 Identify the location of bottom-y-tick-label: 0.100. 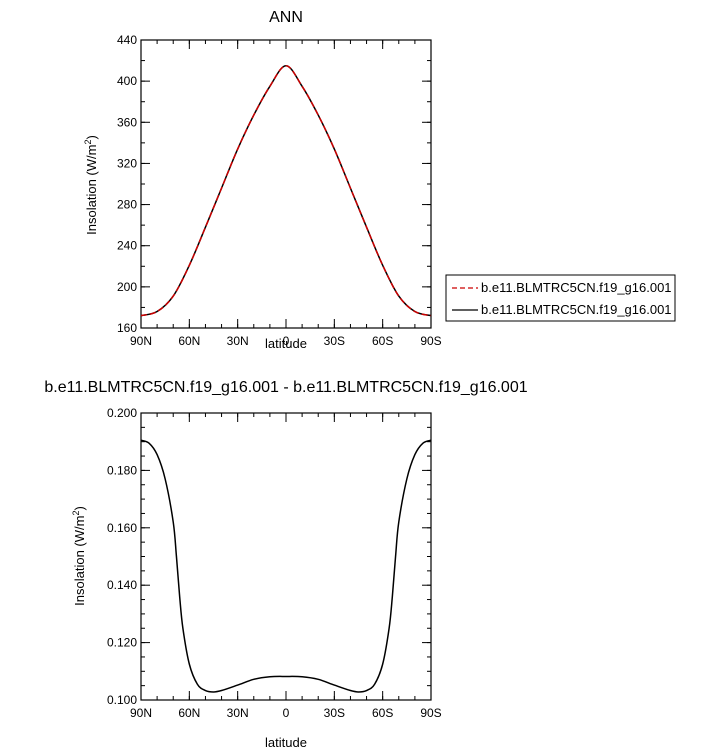
(122, 700).